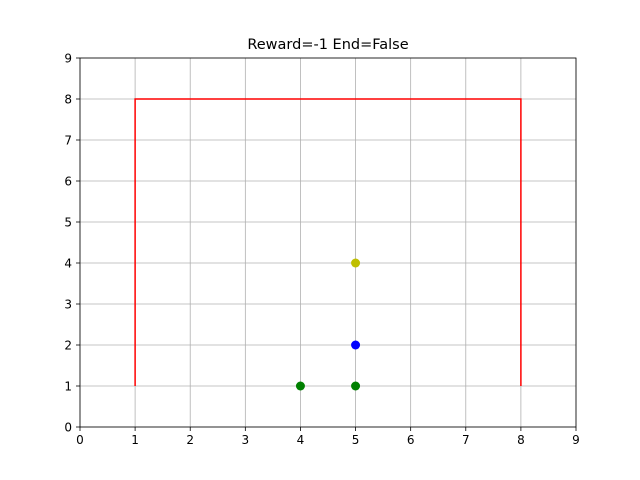 The image size is (640, 480). Describe the element at coordinates (301, 440) in the screenshot. I see `x-tick-label: 4` at that location.